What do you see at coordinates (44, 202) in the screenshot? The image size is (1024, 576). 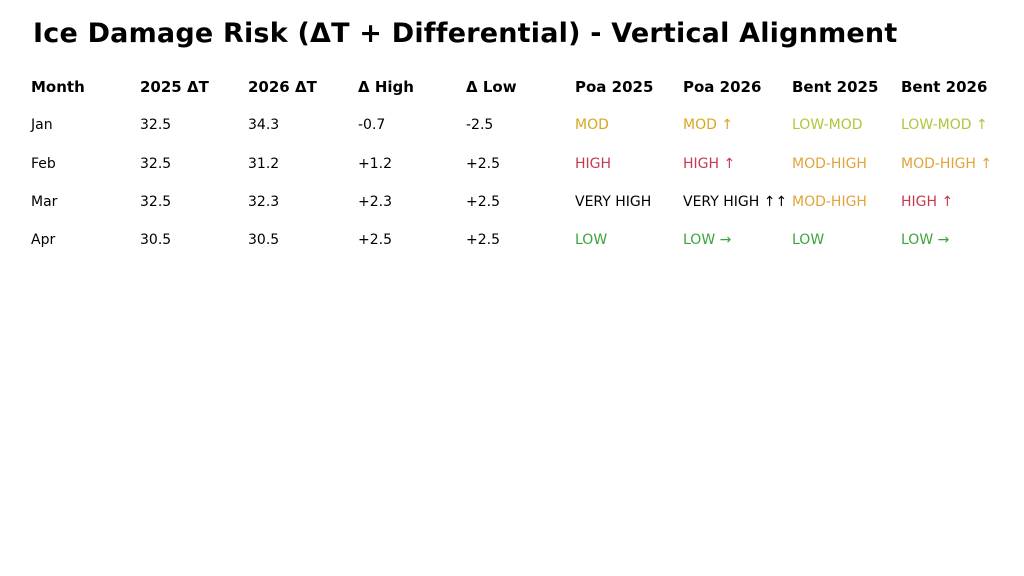 I see `table-cell: Mar` at bounding box center [44, 202].